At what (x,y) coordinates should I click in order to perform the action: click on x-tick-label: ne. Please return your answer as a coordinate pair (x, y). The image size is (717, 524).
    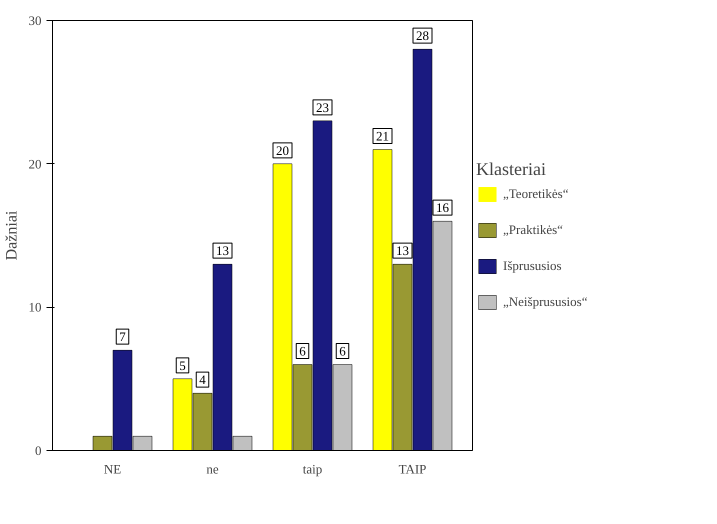
    Looking at the image, I should click on (212, 469).